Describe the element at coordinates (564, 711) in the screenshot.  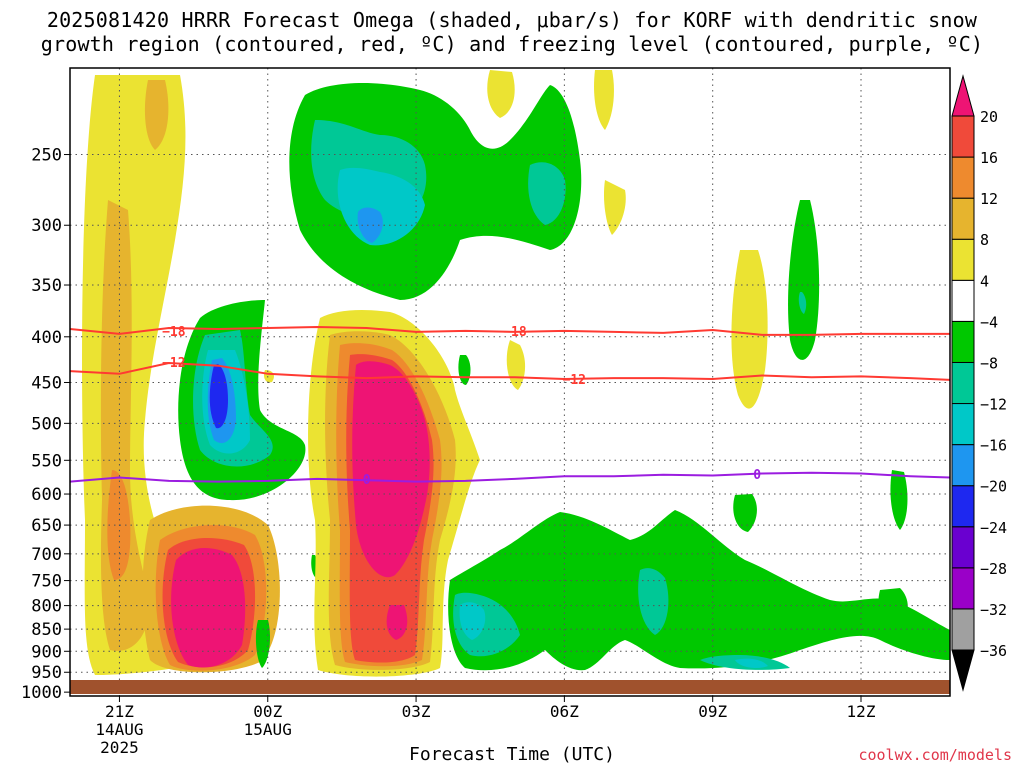
I see `x-tick-label: 06Z` at that location.